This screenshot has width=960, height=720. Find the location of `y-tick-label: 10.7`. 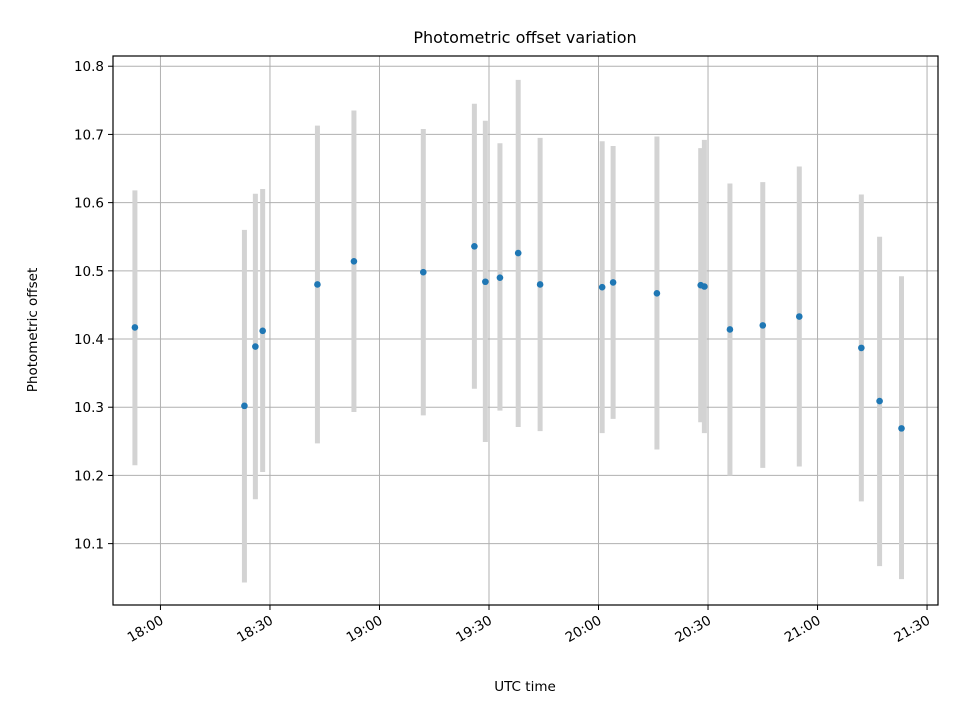

y-tick-label: 10.7 is located at coordinates (89, 135).